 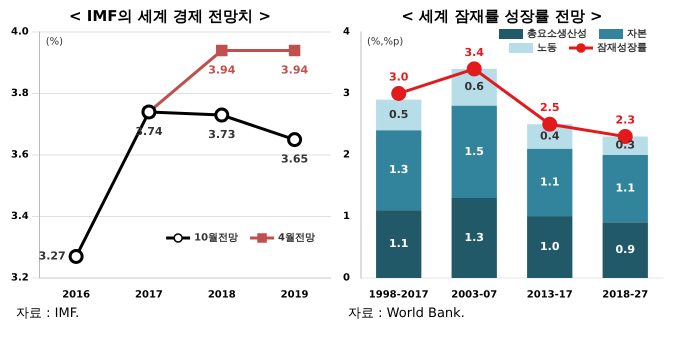 I want to click on data-label: 1.5, so click(x=474, y=151).